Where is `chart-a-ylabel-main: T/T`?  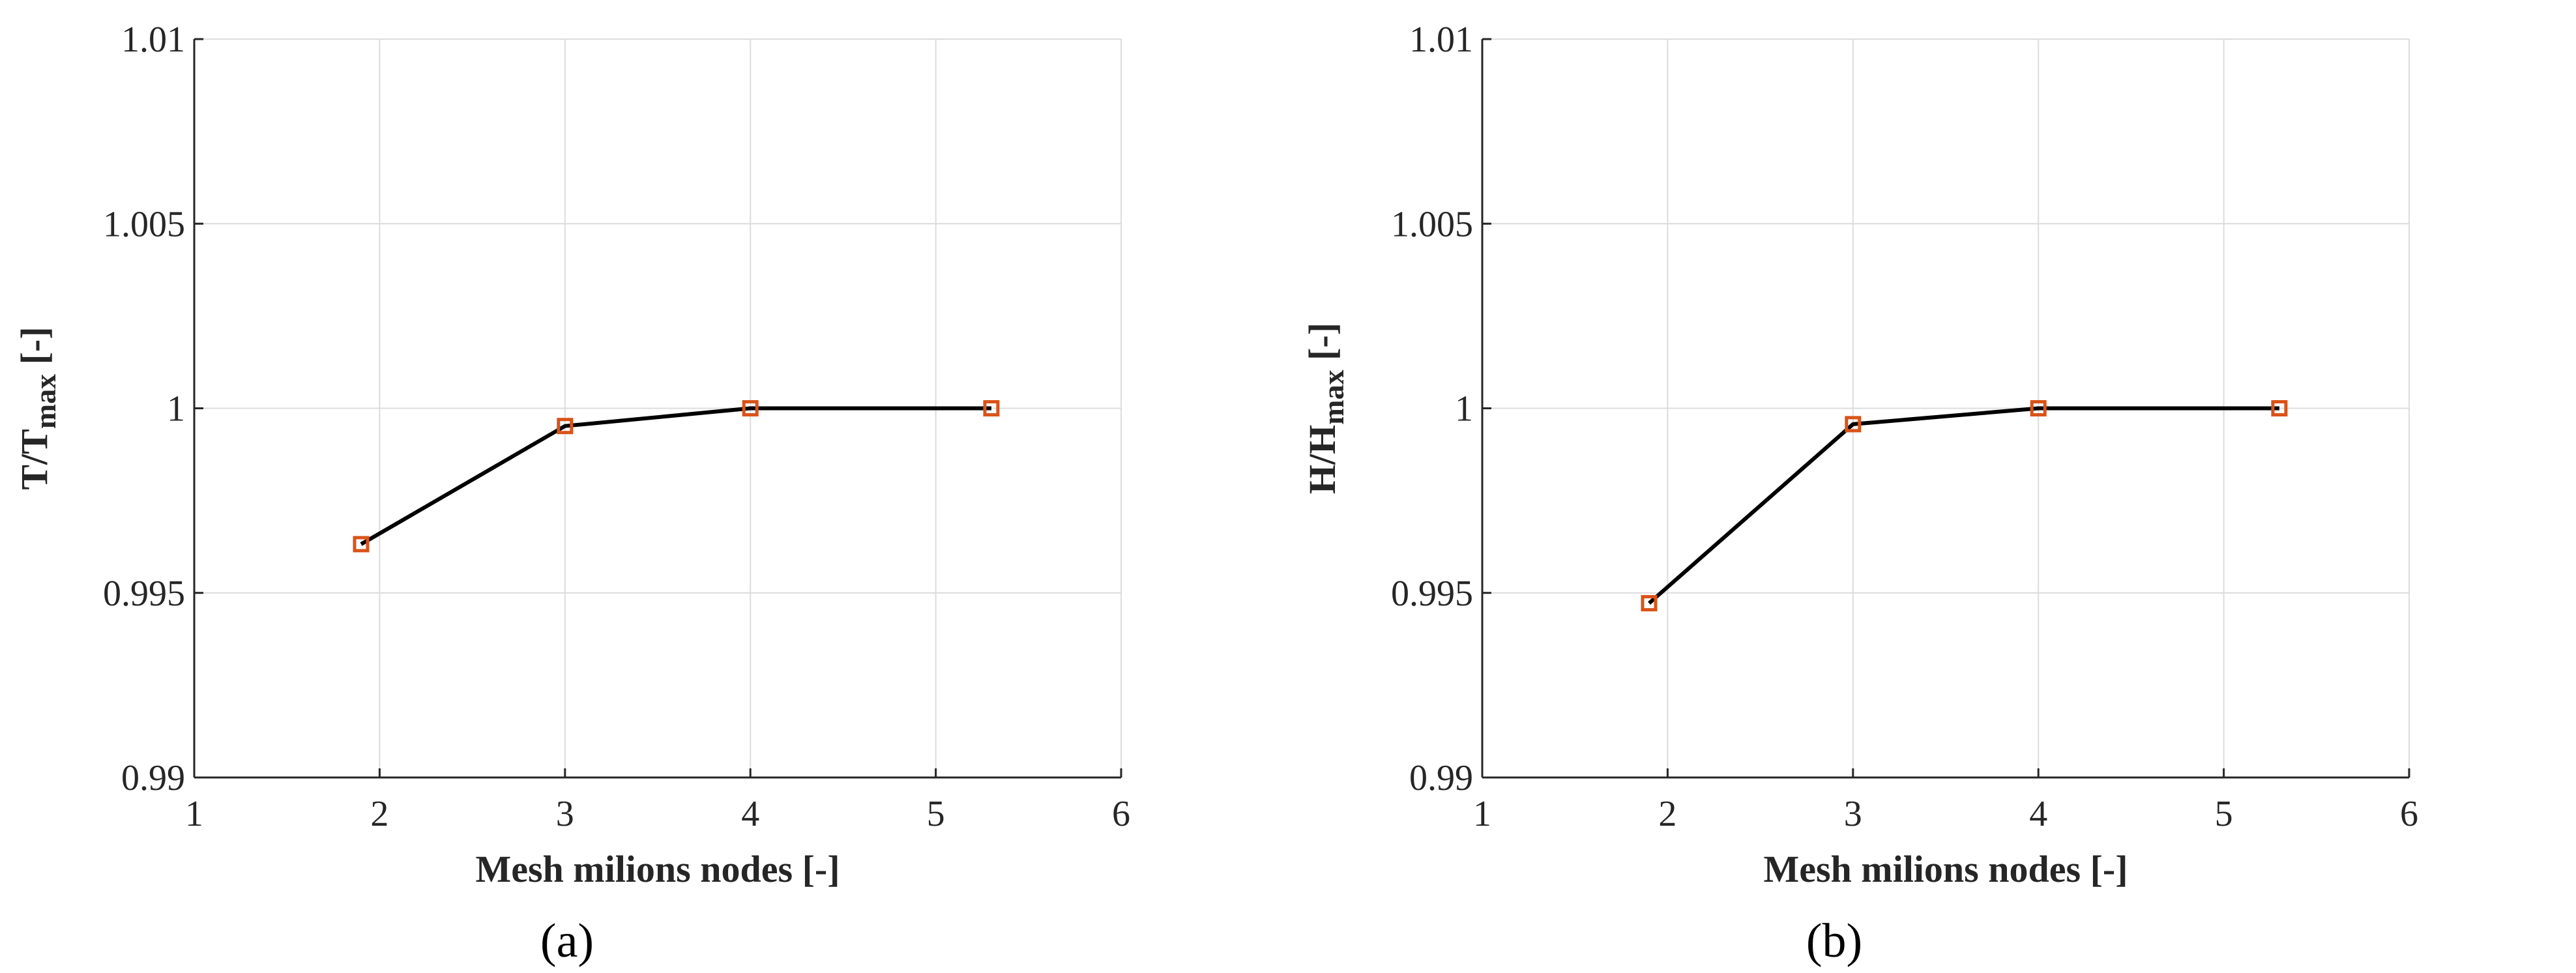
chart-a-ylabel-main: T/T is located at coordinates (34, 459).